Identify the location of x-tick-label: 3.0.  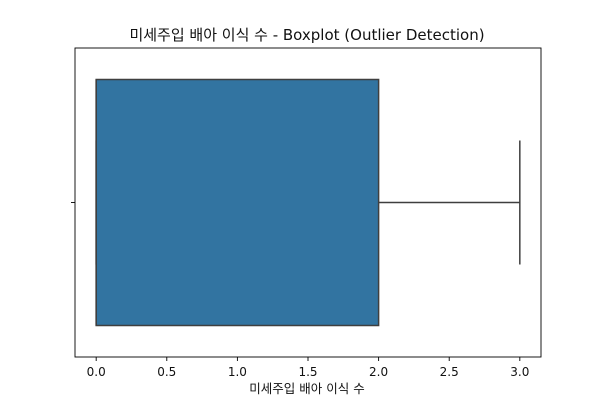
(519, 372).